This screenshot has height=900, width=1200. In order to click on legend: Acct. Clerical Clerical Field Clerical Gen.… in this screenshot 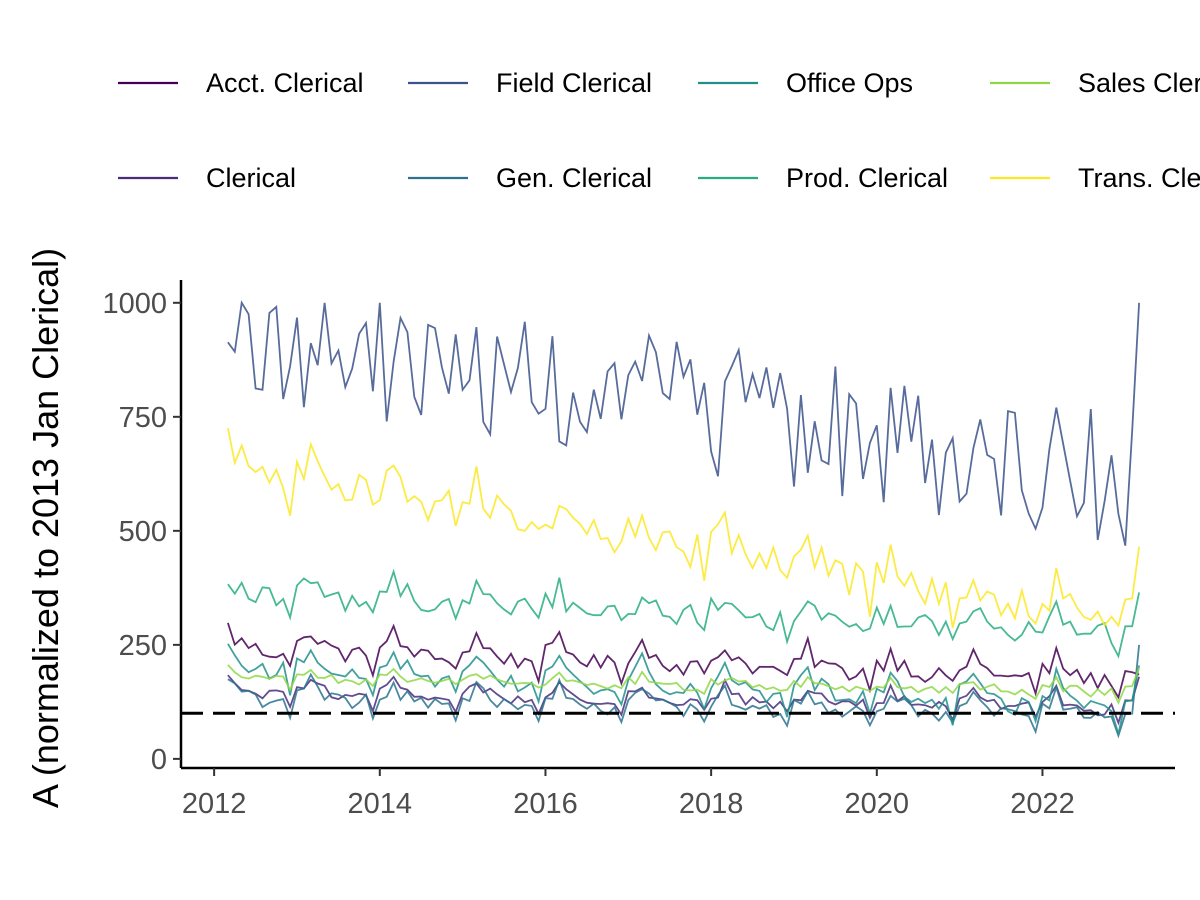, I will do `click(659, 130)`.